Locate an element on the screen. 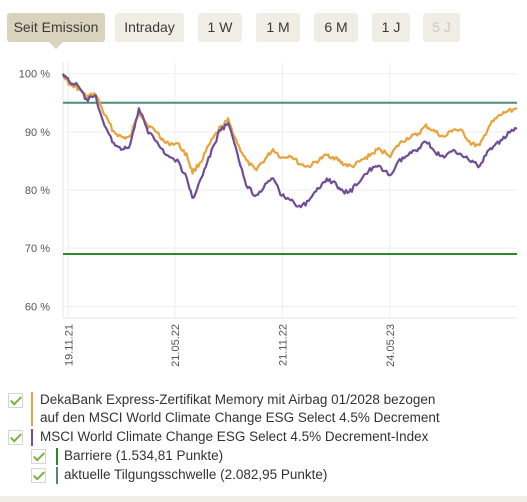 The height and width of the screenshot is (502, 527). x-tick-label: 24.05.23 is located at coordinates (391, 345).